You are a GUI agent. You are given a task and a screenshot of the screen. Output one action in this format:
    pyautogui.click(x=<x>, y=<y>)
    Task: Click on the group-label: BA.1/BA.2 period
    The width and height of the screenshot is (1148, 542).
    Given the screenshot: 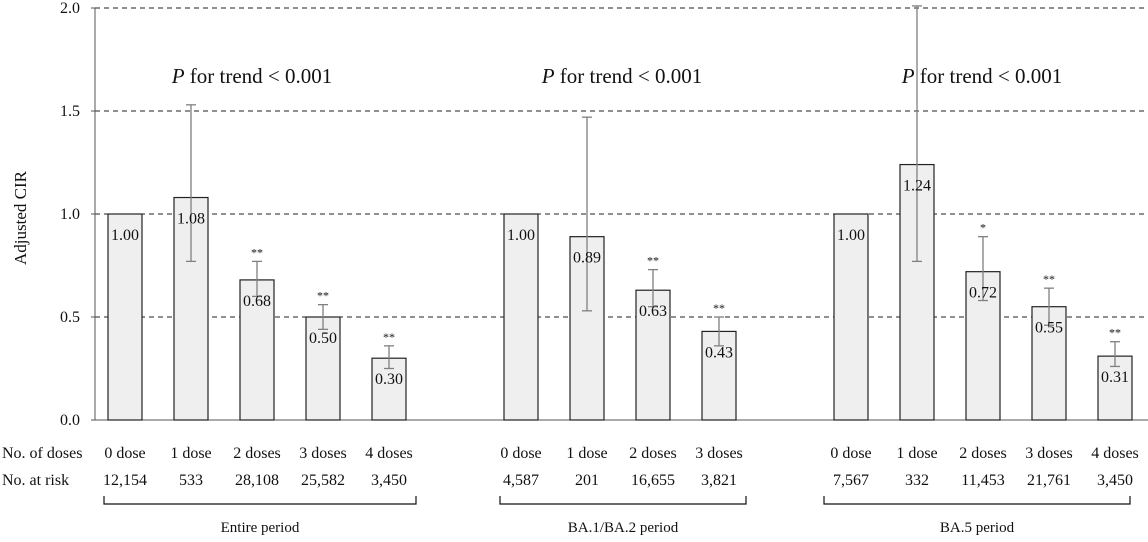 What is the action you would take?
    pyautogui.click(x=623, y=528)
    